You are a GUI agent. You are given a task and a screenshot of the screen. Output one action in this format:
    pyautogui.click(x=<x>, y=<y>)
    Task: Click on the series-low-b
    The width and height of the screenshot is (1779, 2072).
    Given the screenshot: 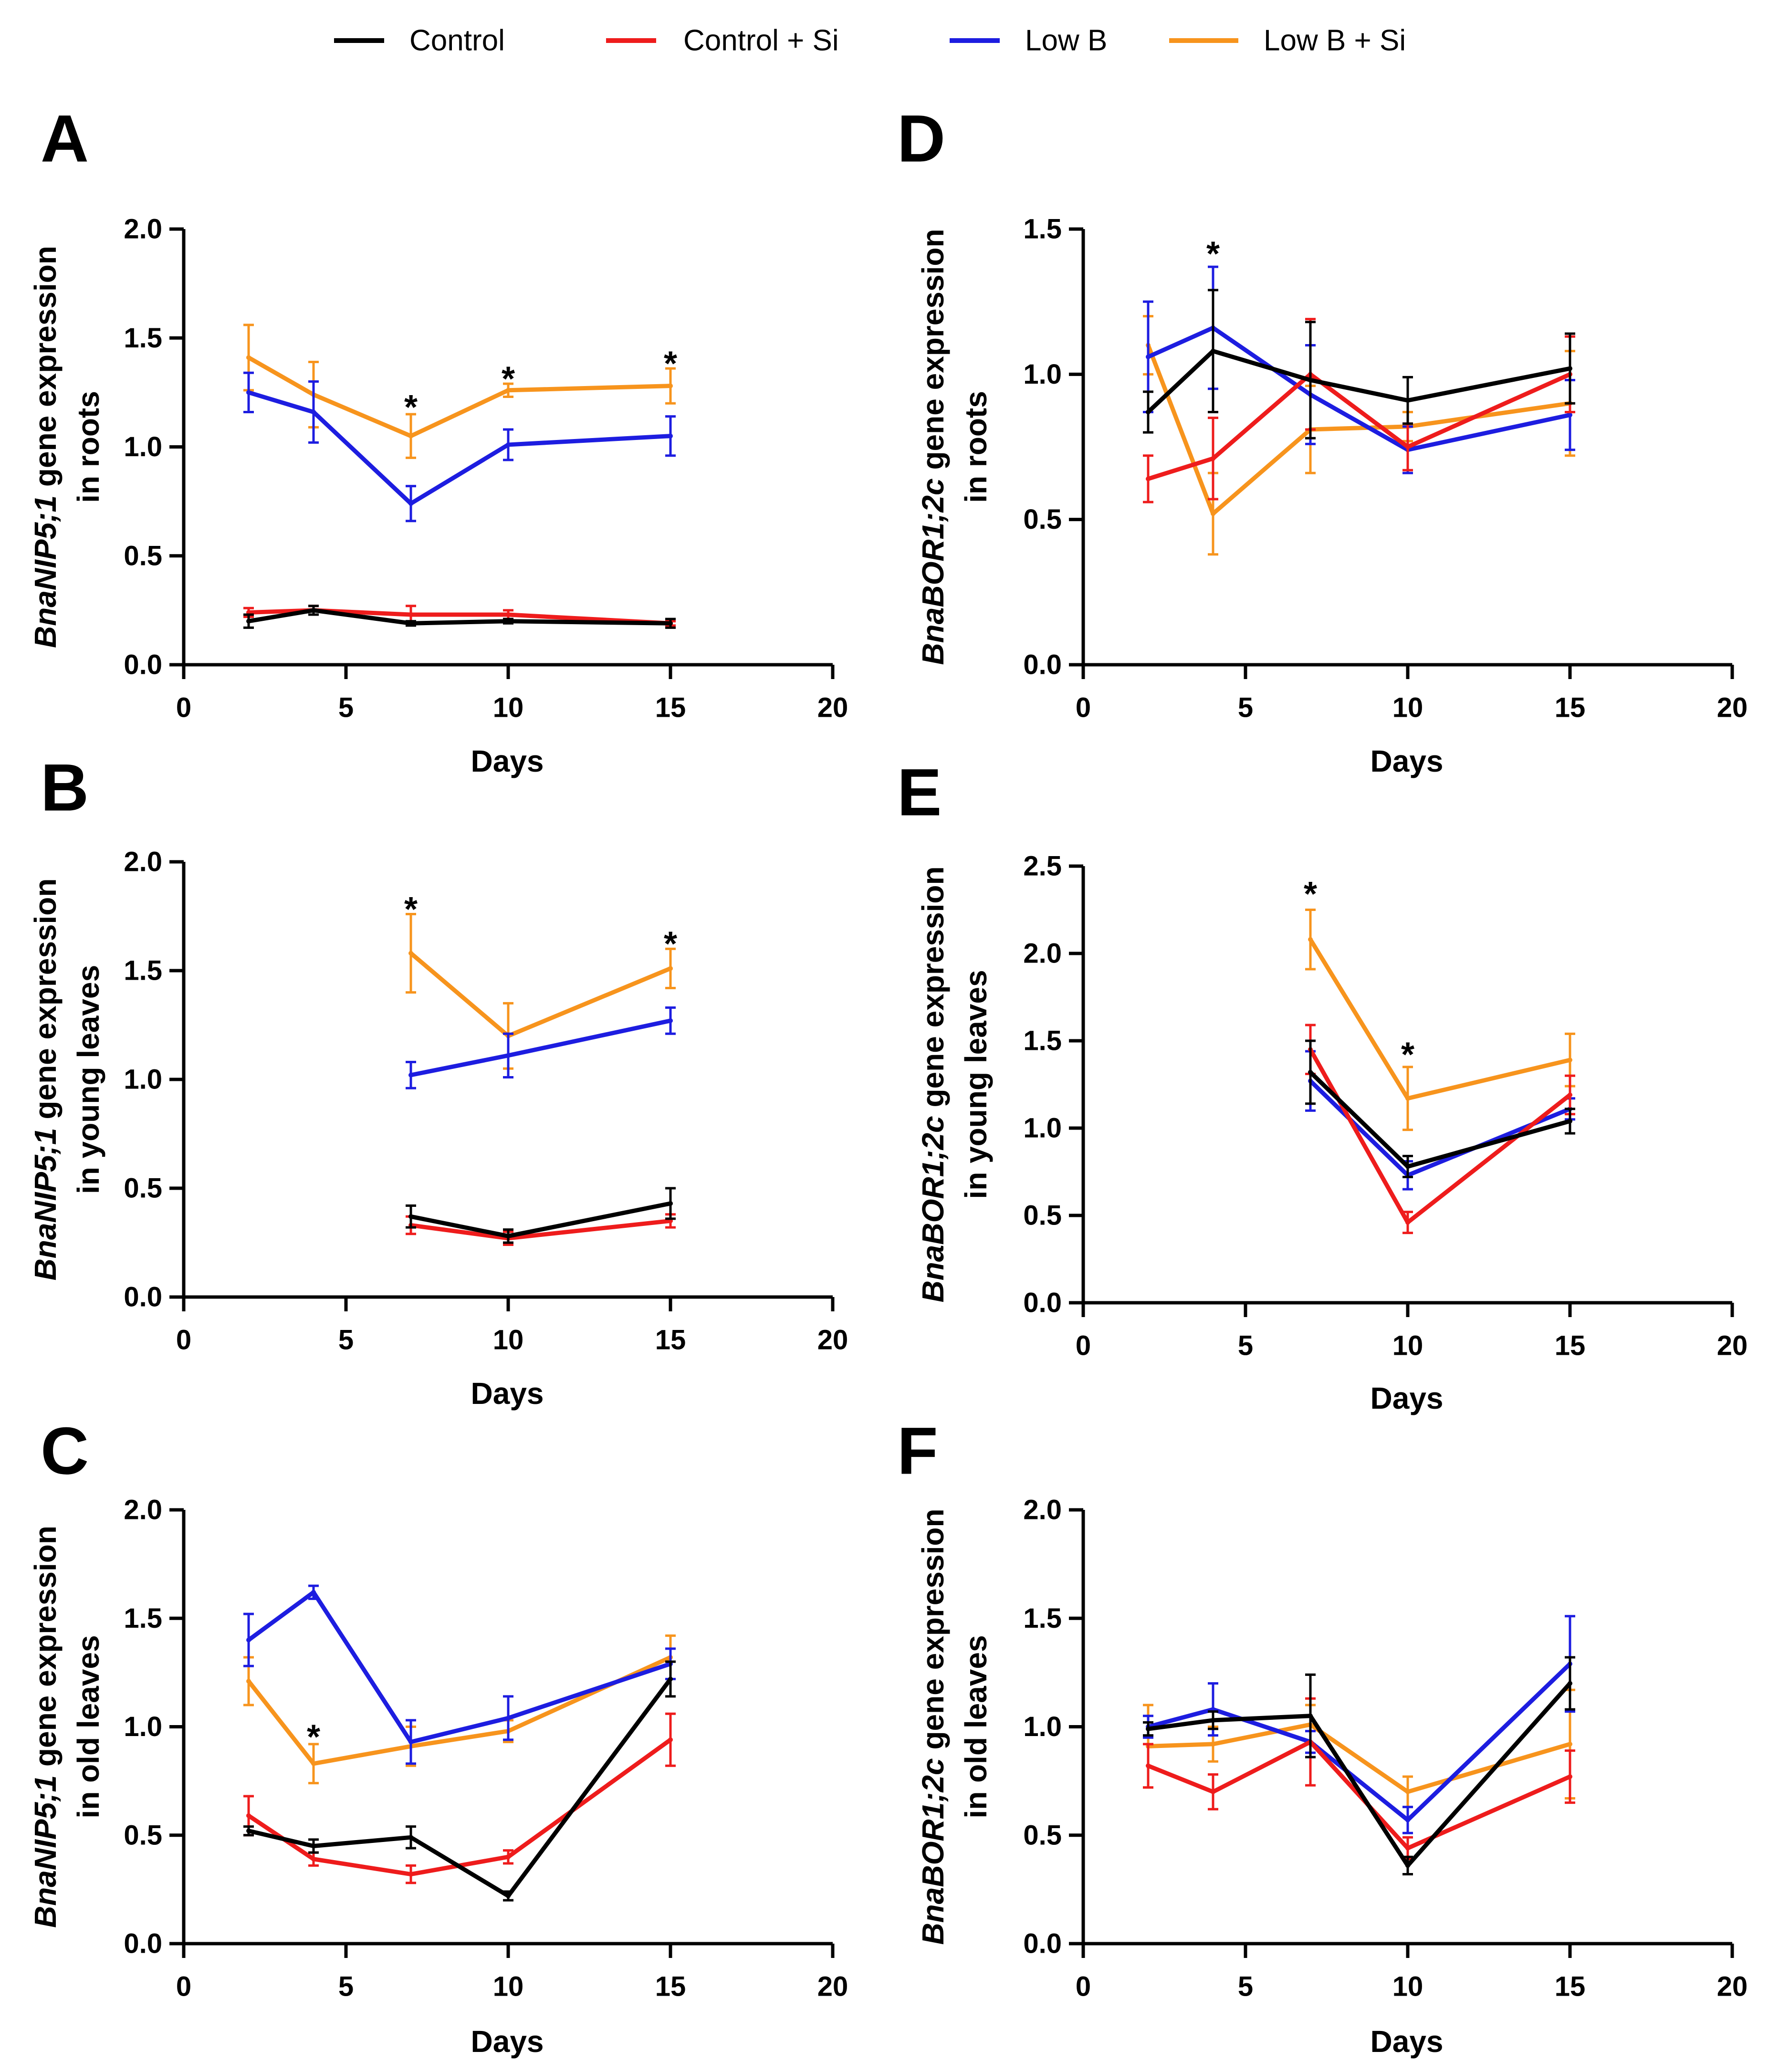 What is the action you would take?
    pyautogui.click(x=1359, y=369)
    